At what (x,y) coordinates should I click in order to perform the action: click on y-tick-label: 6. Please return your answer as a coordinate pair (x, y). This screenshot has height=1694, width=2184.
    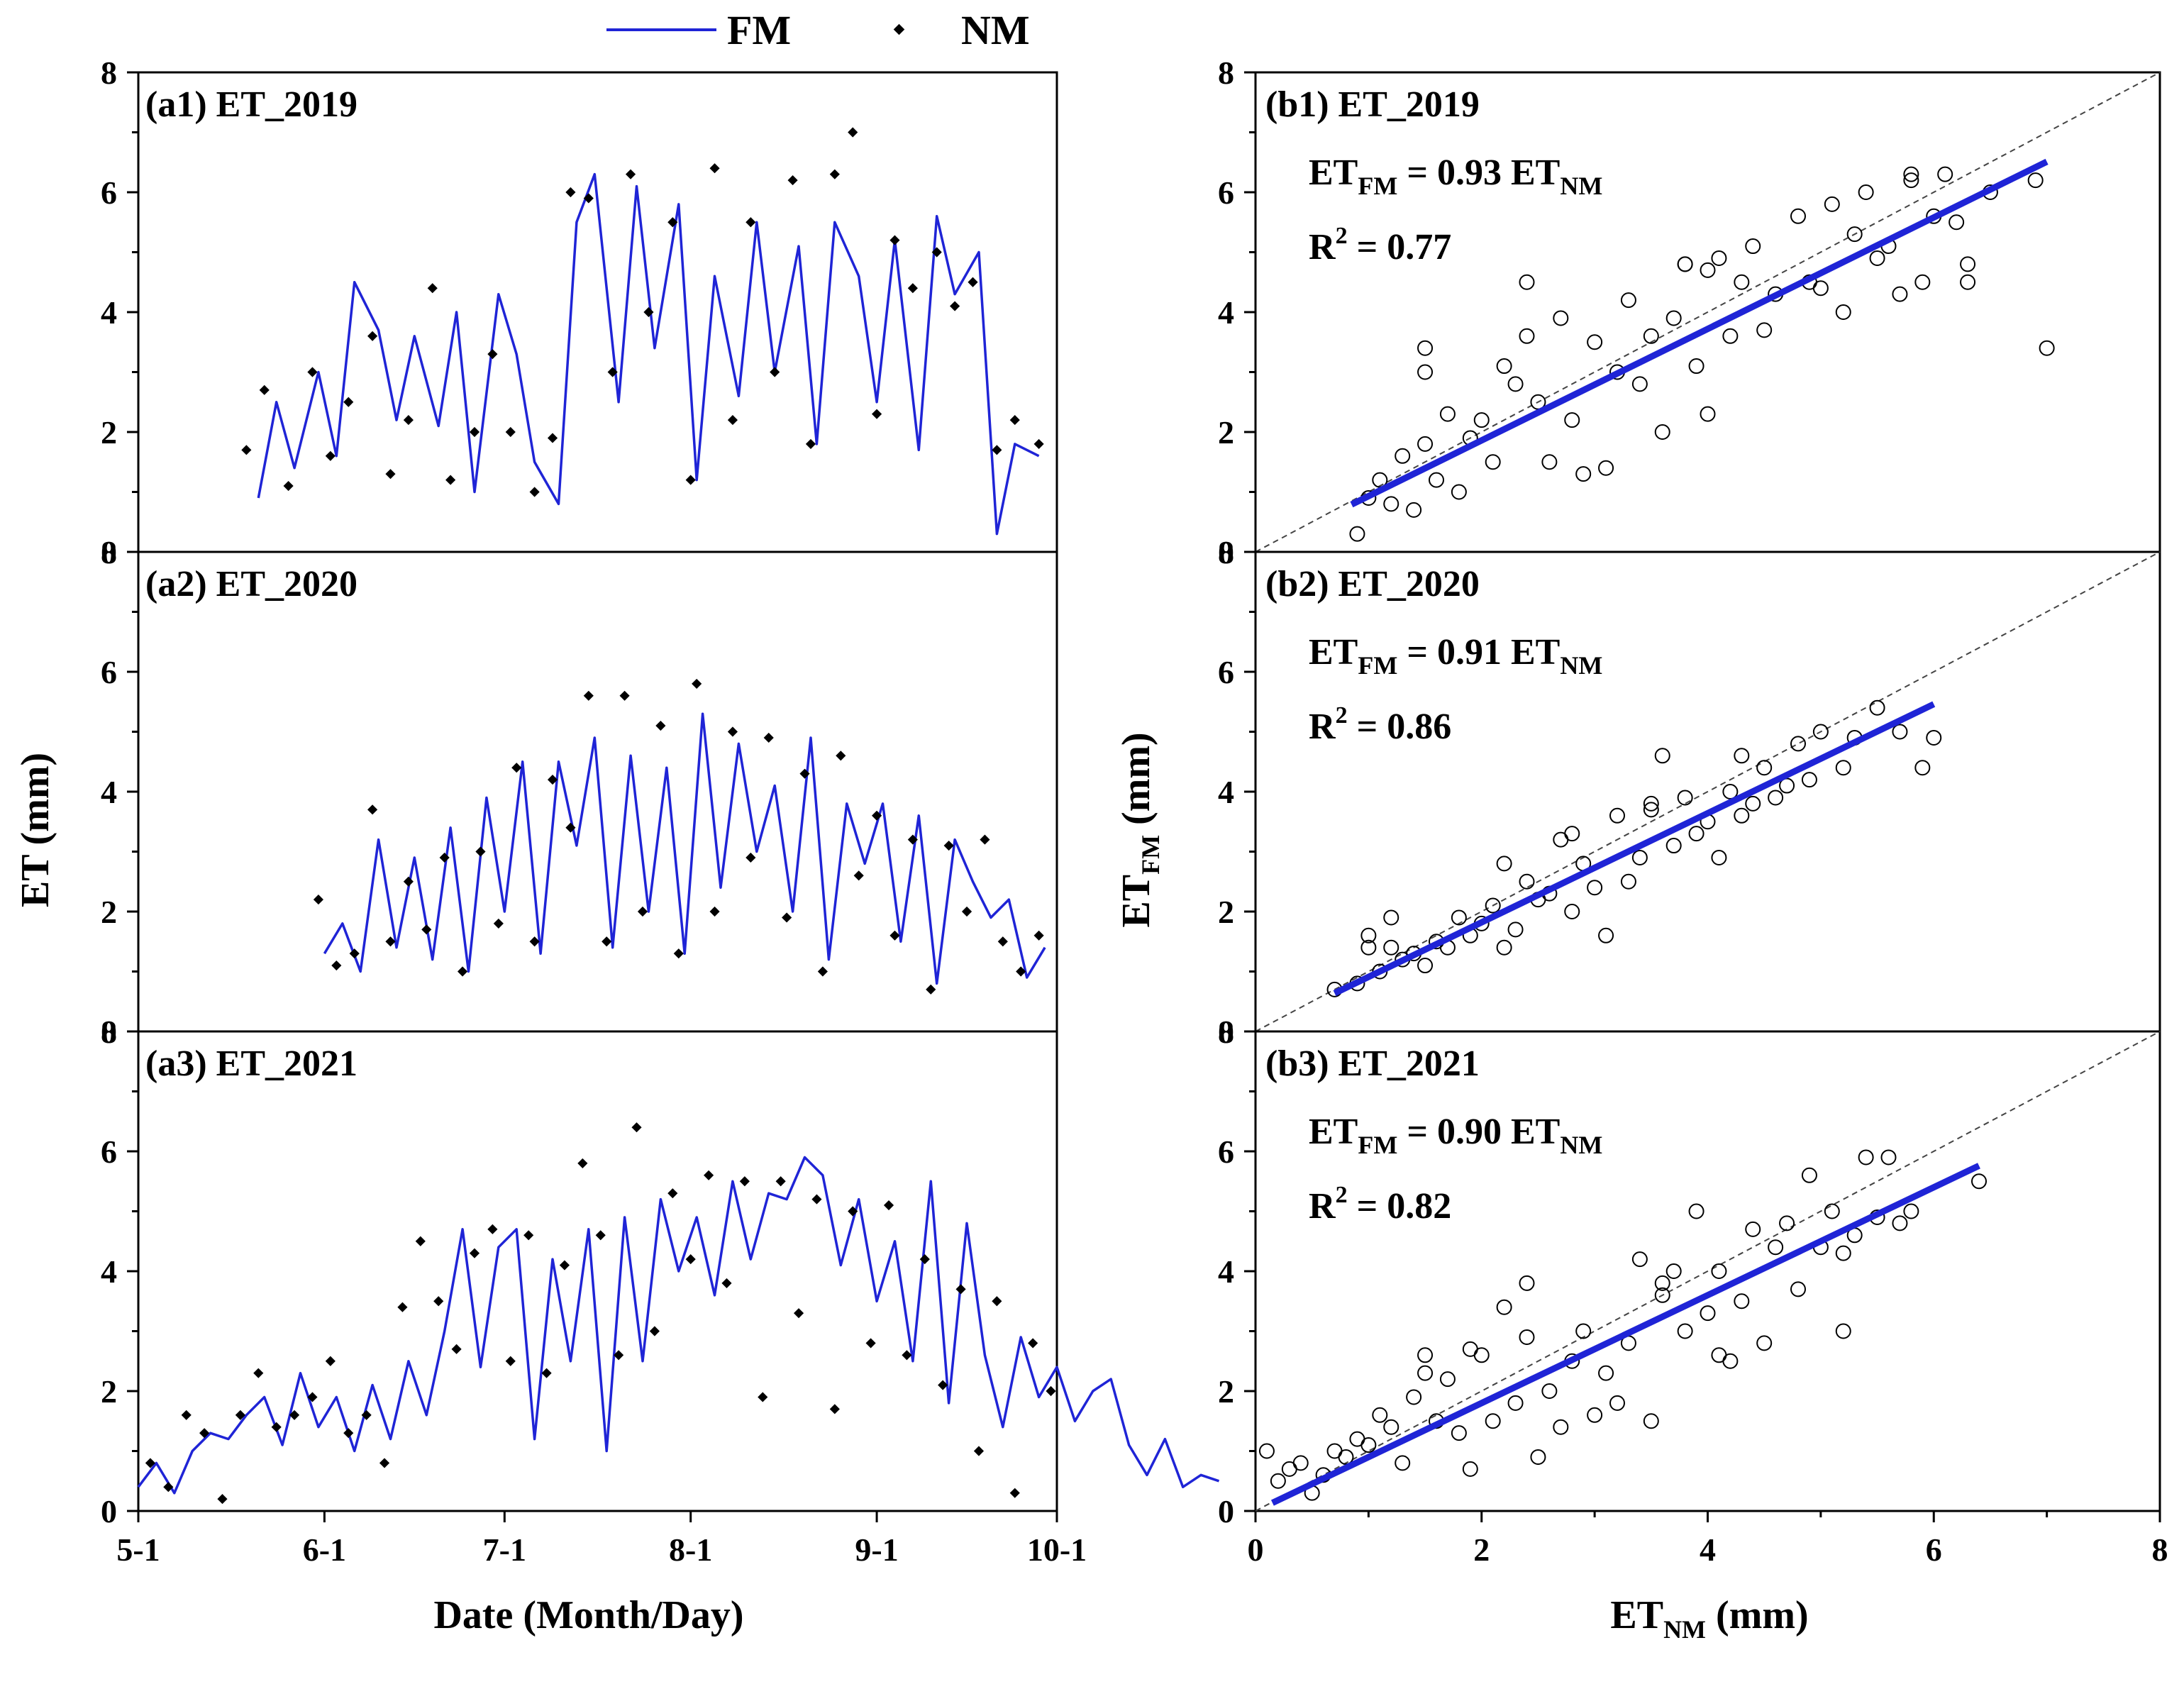
    Looking at the image, I should click on (1226, 193).